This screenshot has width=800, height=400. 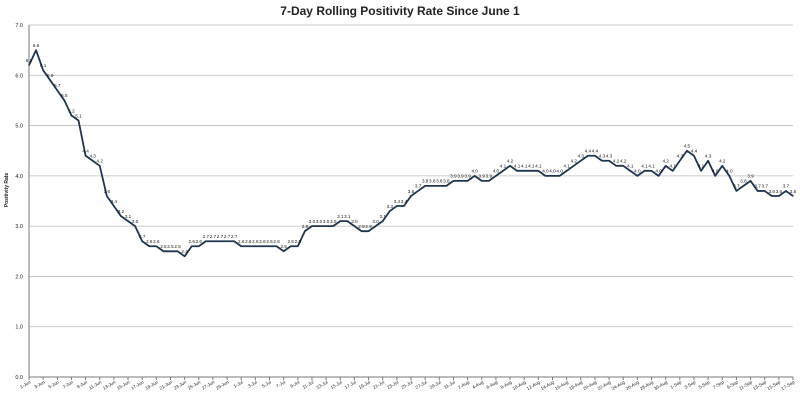 I want to click on x-tick-label: 5-Sep, so click(x=704, y=384).